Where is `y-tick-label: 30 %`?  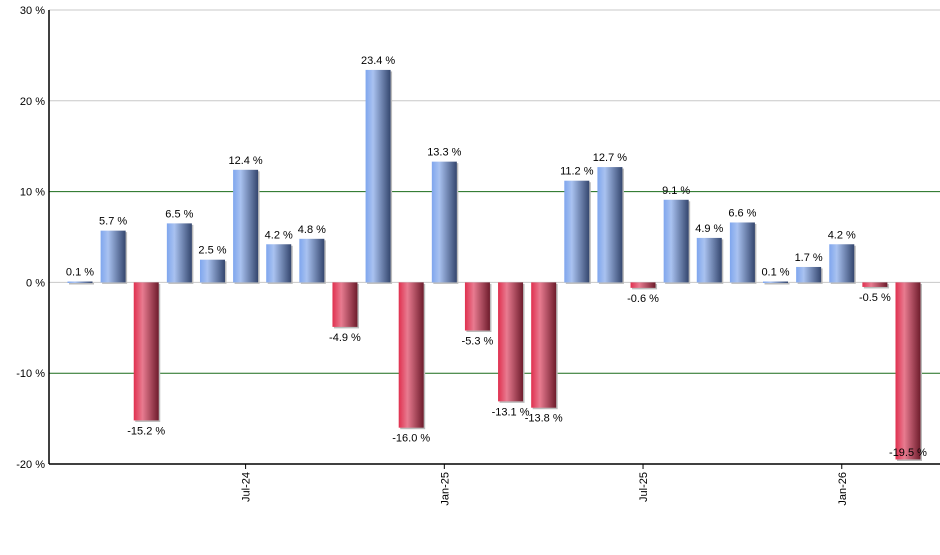
y-tick-label: 30 % is located at coordinates (32, 11).